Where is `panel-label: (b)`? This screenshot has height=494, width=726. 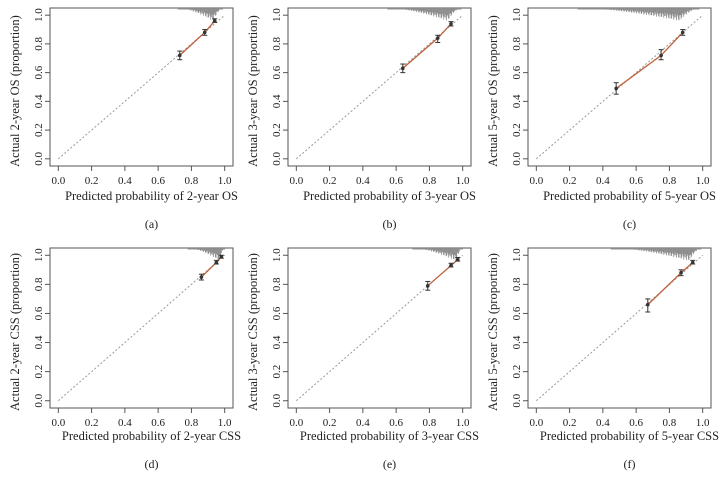
panel-label: (b) is located at coordinates (390, 224).